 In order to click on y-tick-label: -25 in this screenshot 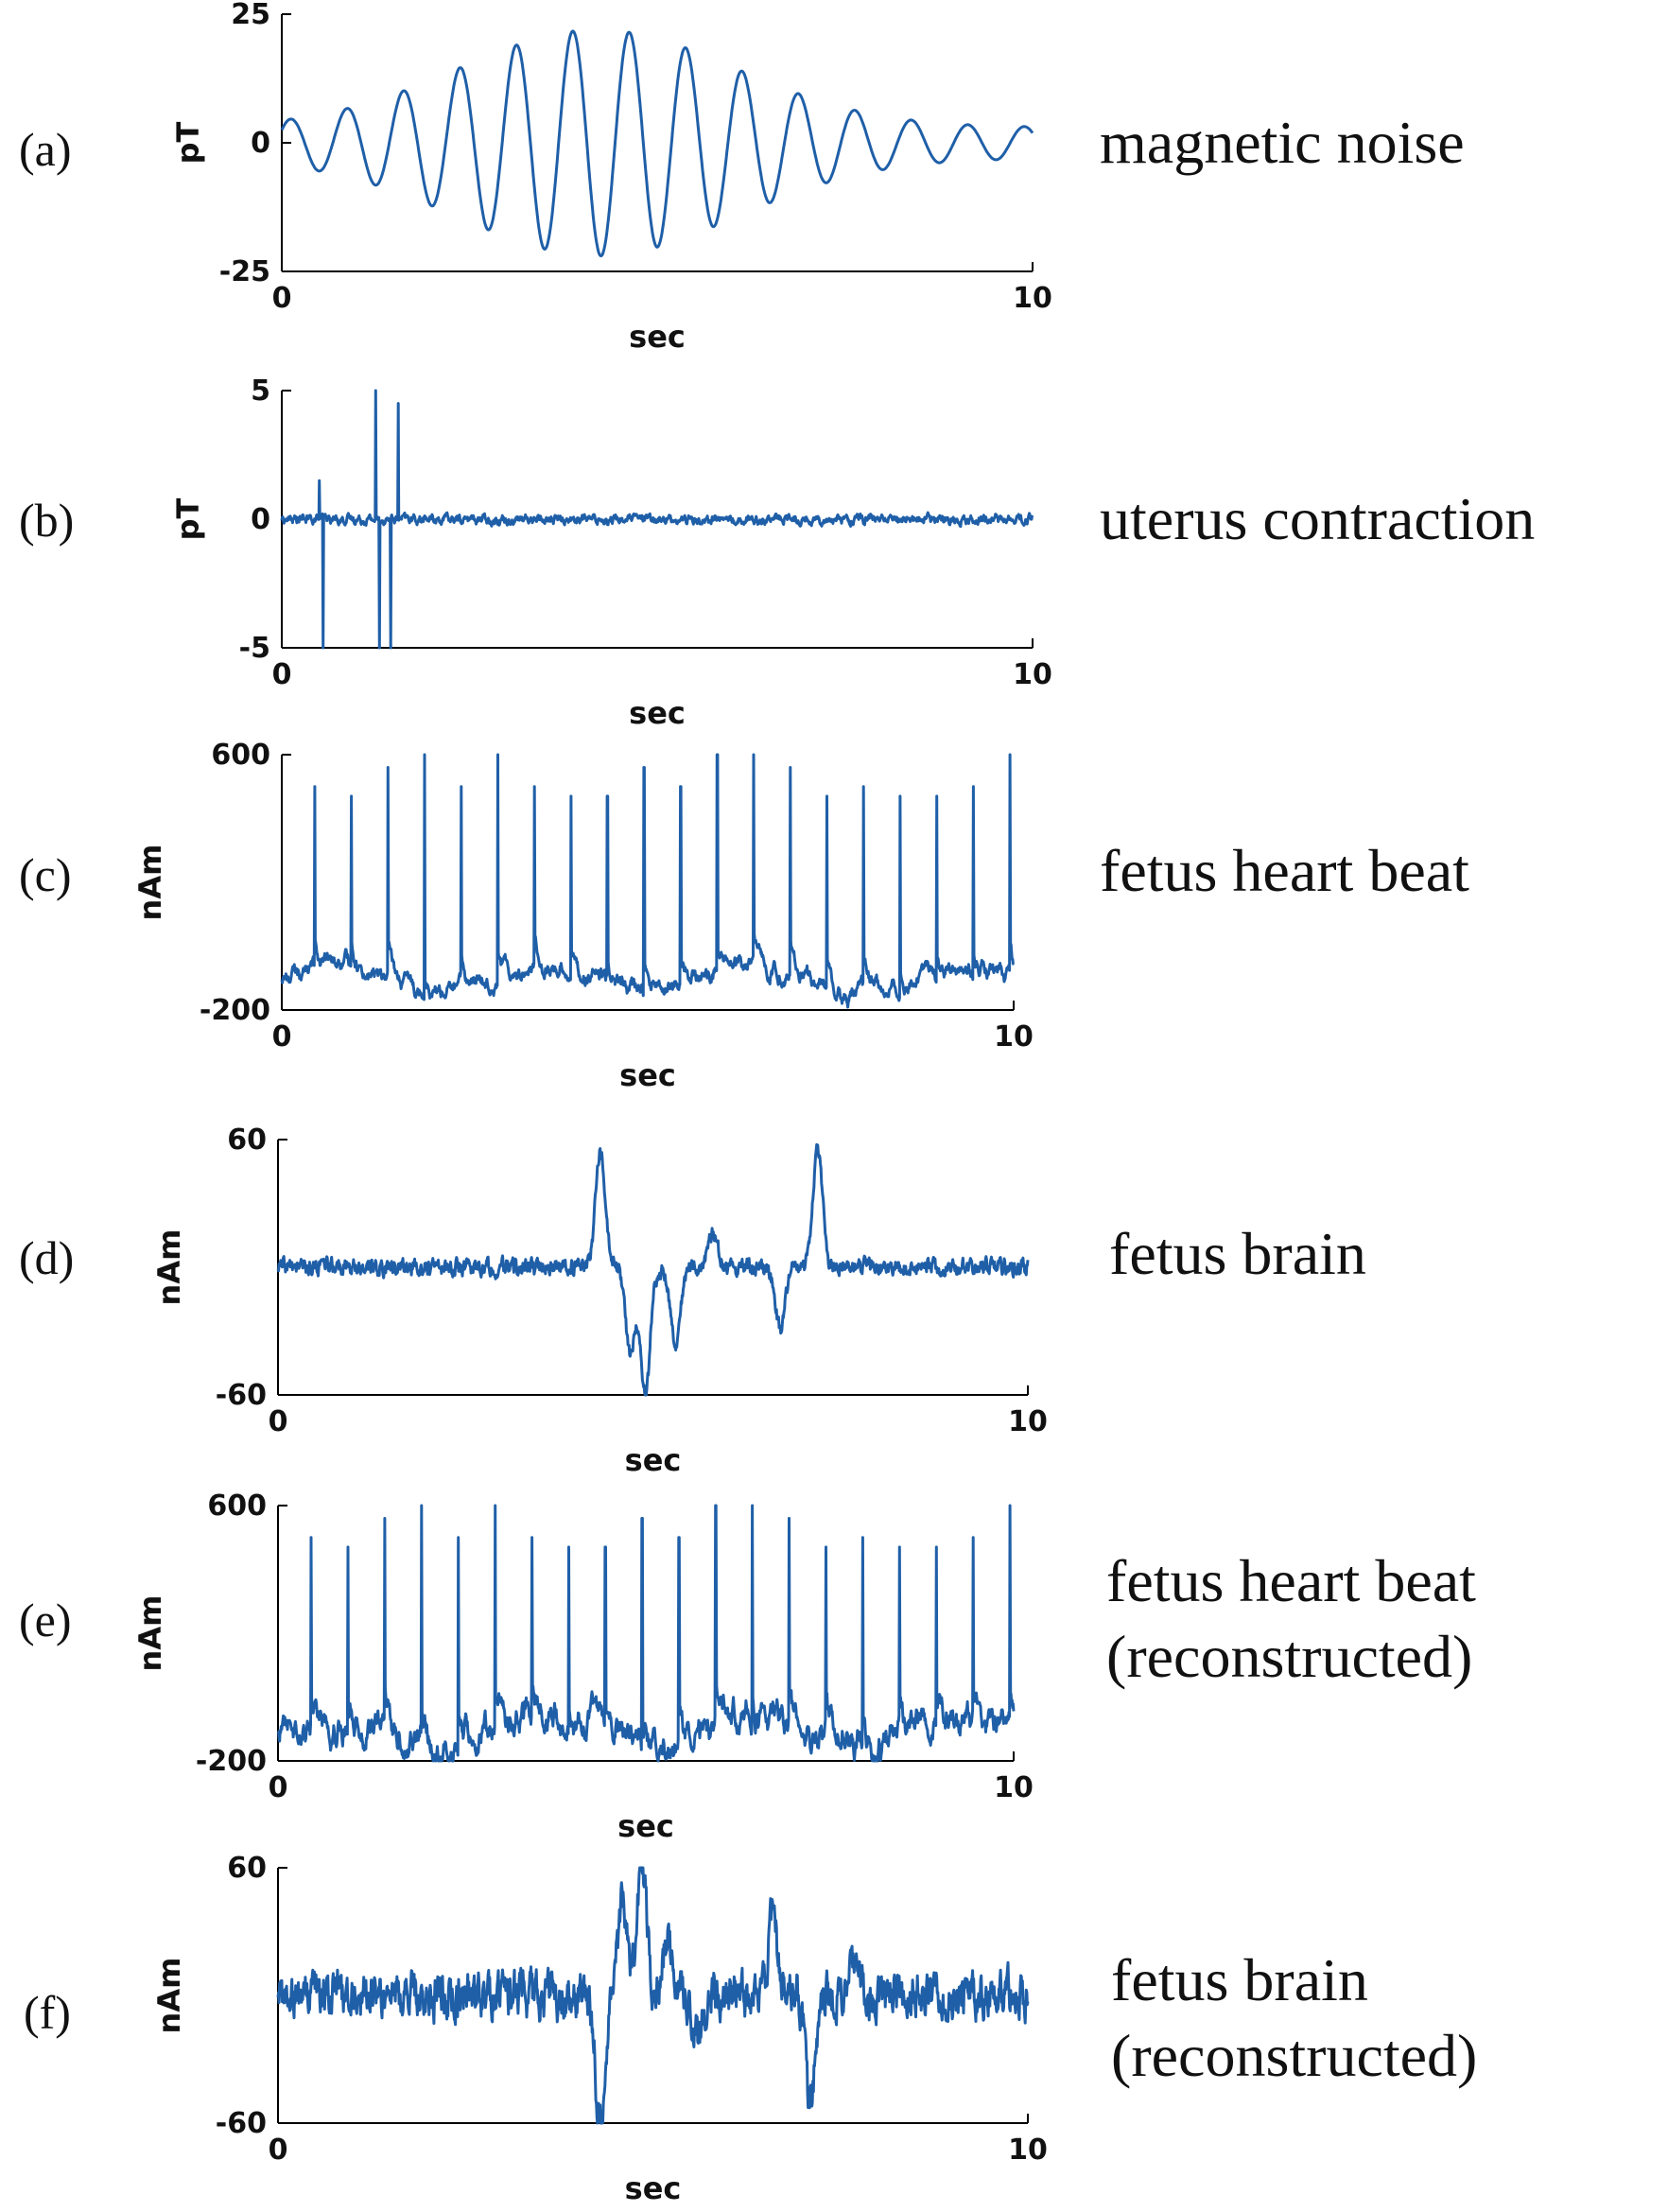, I will do `click(245, 271)`.